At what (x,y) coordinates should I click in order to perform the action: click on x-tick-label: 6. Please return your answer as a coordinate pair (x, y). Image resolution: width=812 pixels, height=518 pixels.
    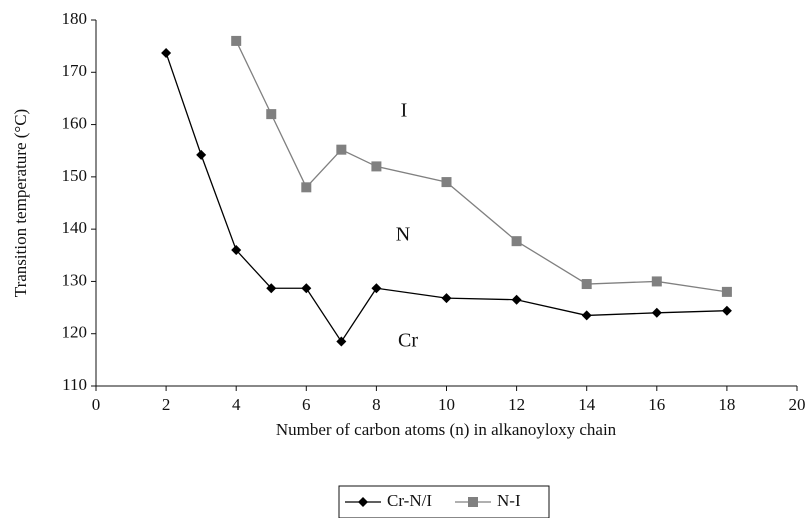
    Looking at the image, I should click on (306, 404).